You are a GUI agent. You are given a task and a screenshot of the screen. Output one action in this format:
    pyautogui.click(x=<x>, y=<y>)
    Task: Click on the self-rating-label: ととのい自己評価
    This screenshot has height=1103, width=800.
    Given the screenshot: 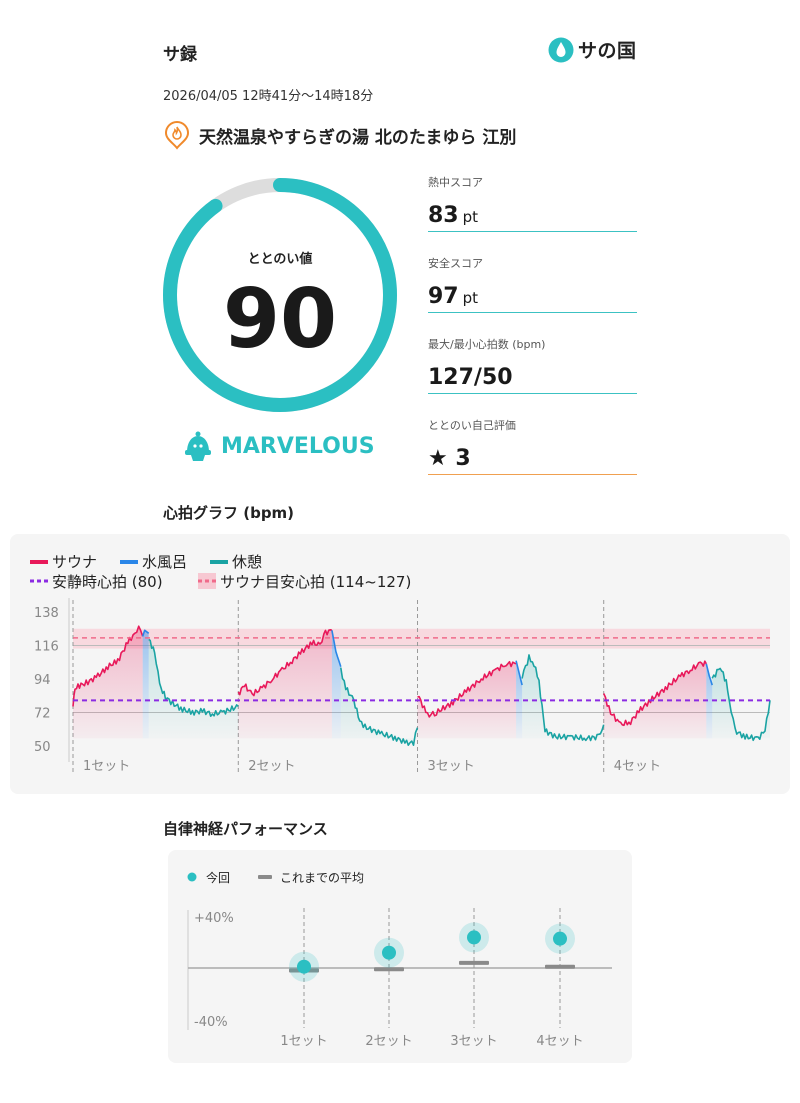 What is the action you would take?
    pyautogui.click(x=472, y=425)
    